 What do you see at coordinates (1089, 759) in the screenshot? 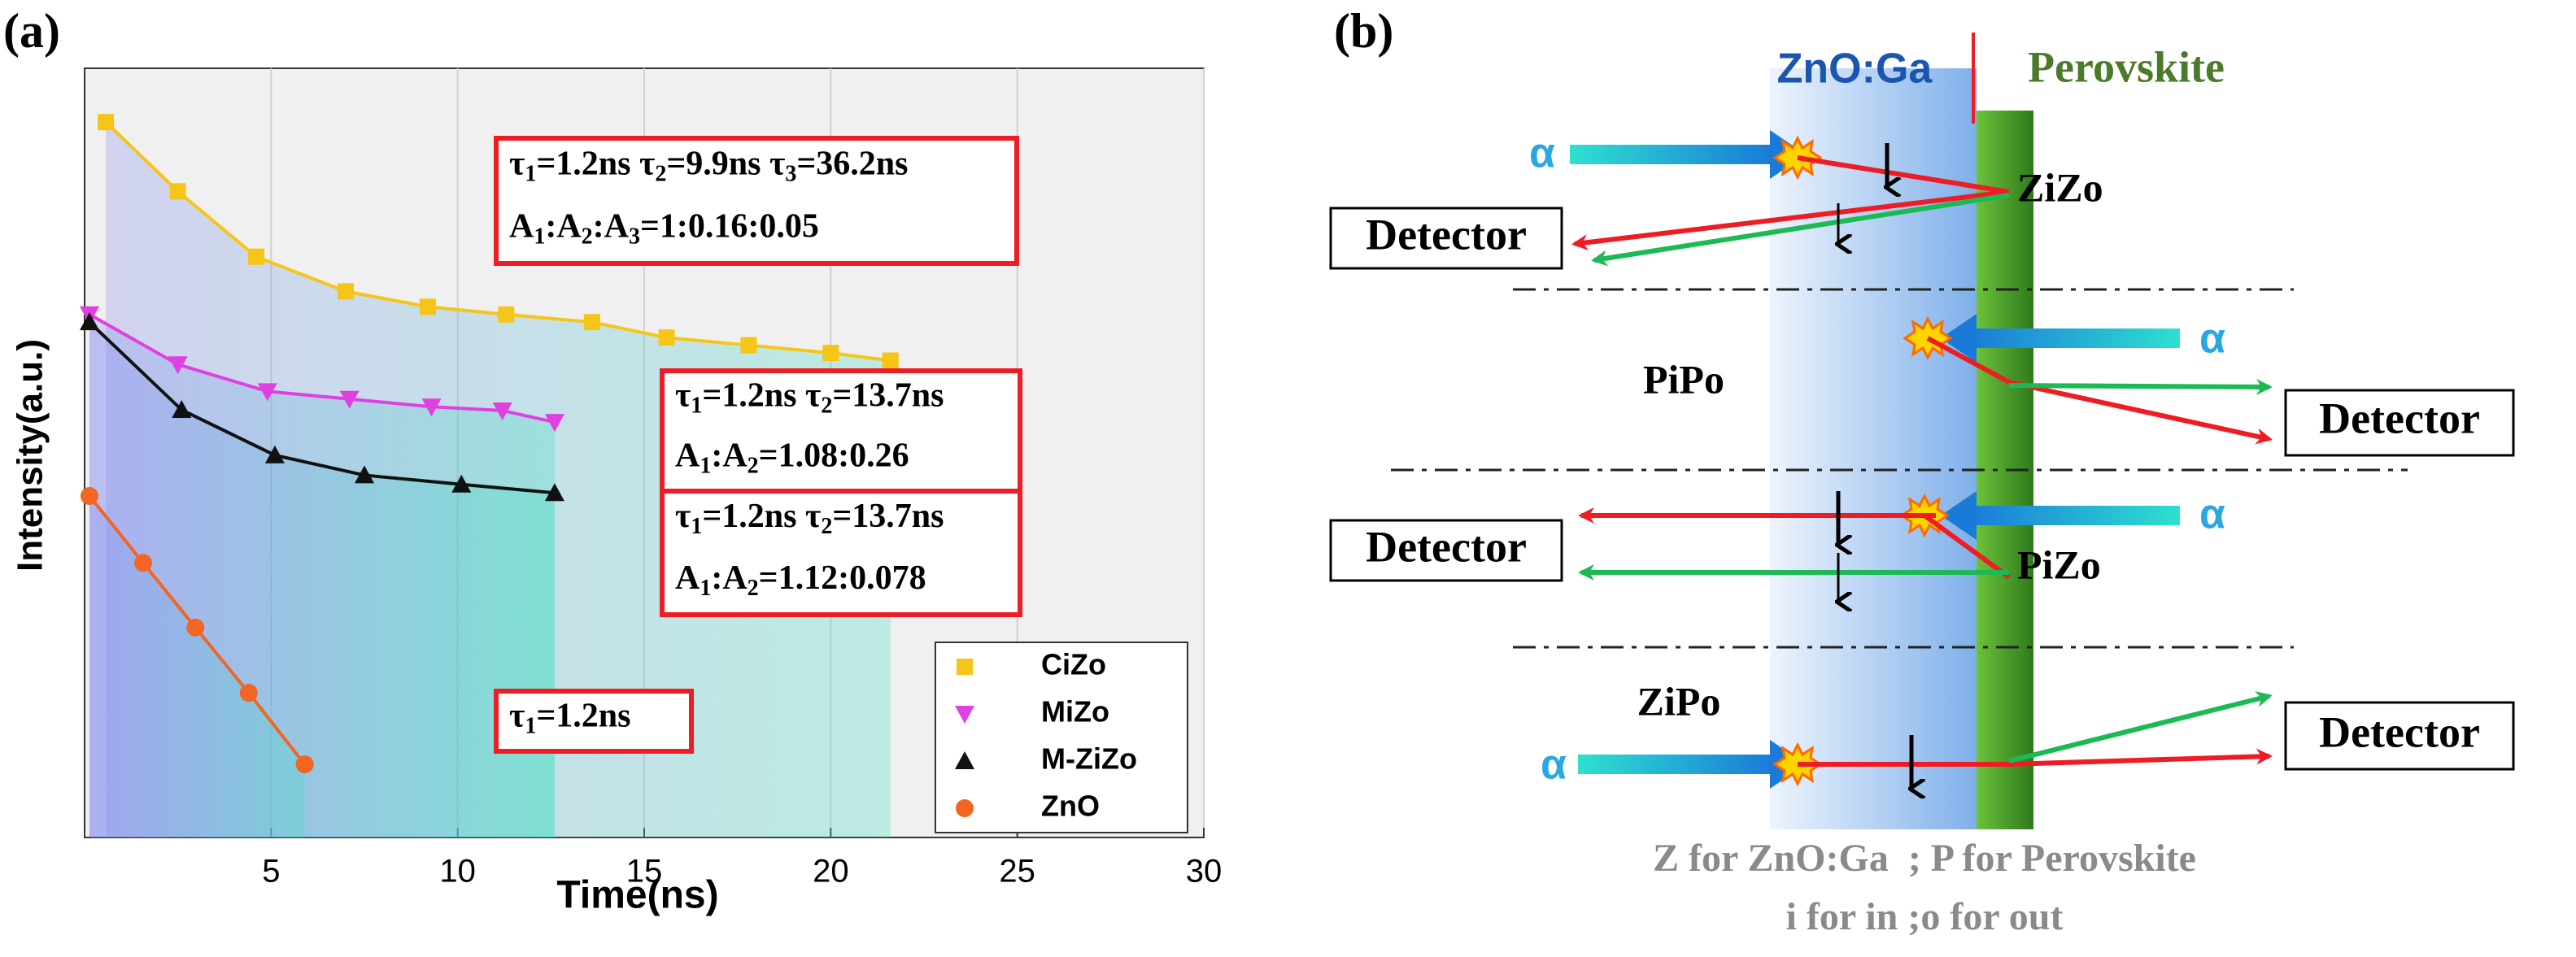
I see `legend-label: M-ZiZo` at bounding box center [1089, 759].